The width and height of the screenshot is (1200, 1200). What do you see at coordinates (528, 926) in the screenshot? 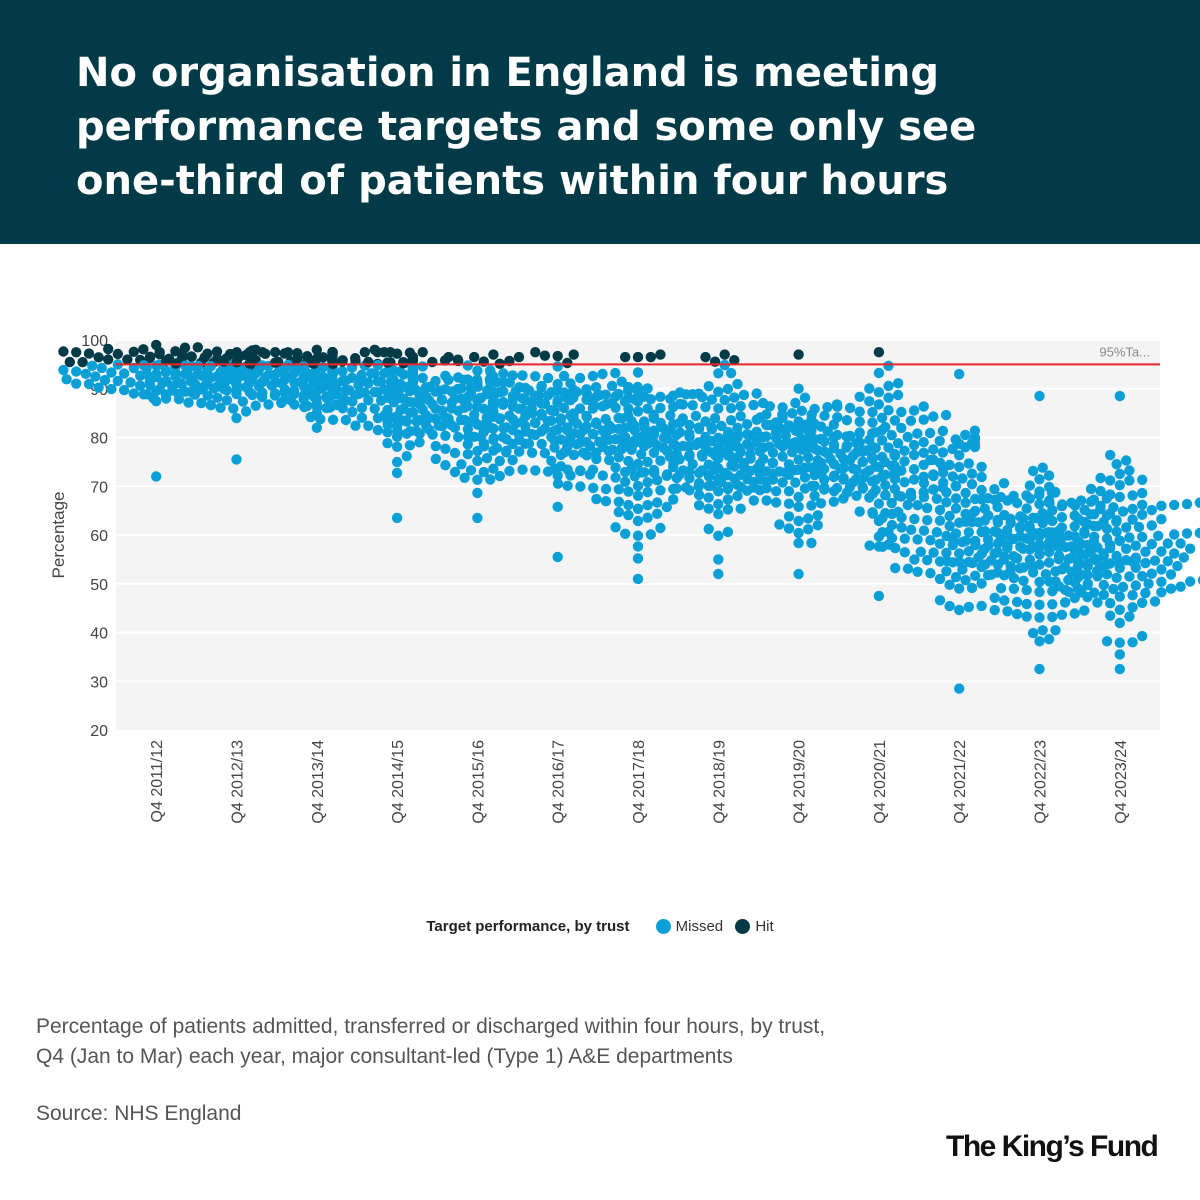
I see `legend-title: Target performance, by trust` at bounding box center [528, 926].